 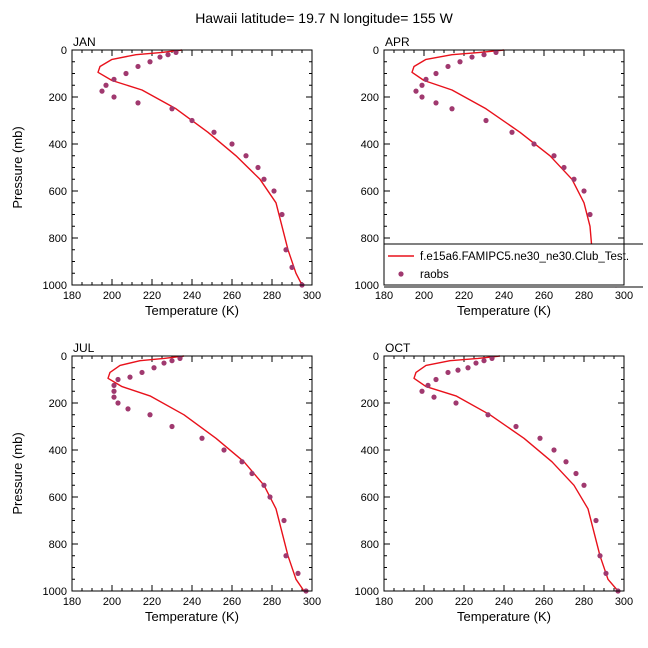 What do you see at coordinates (401, 274) in the screenshot?
I see `legend-raobs-marker` at bounding box center [401, 274].